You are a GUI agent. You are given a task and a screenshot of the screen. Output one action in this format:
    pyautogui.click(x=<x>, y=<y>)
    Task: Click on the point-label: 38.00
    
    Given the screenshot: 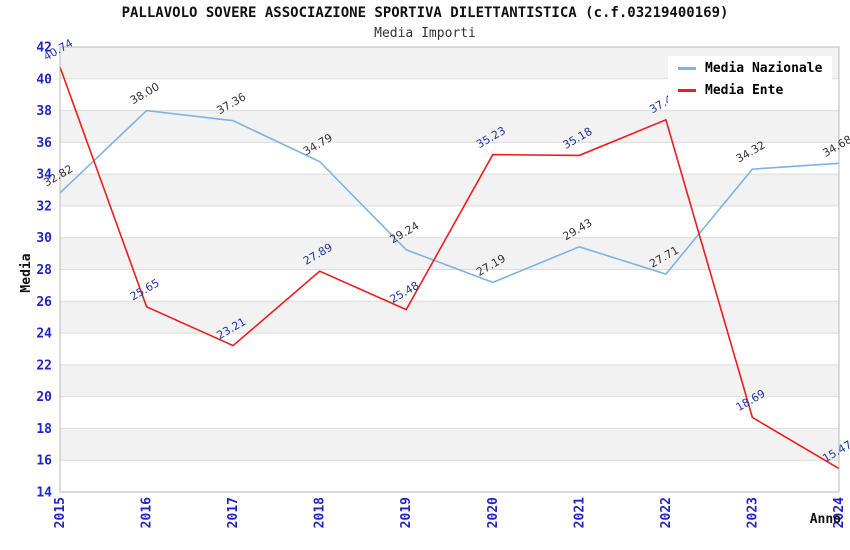 What is the action you would take?
    pyautogui.click(x=145, y=93)
    